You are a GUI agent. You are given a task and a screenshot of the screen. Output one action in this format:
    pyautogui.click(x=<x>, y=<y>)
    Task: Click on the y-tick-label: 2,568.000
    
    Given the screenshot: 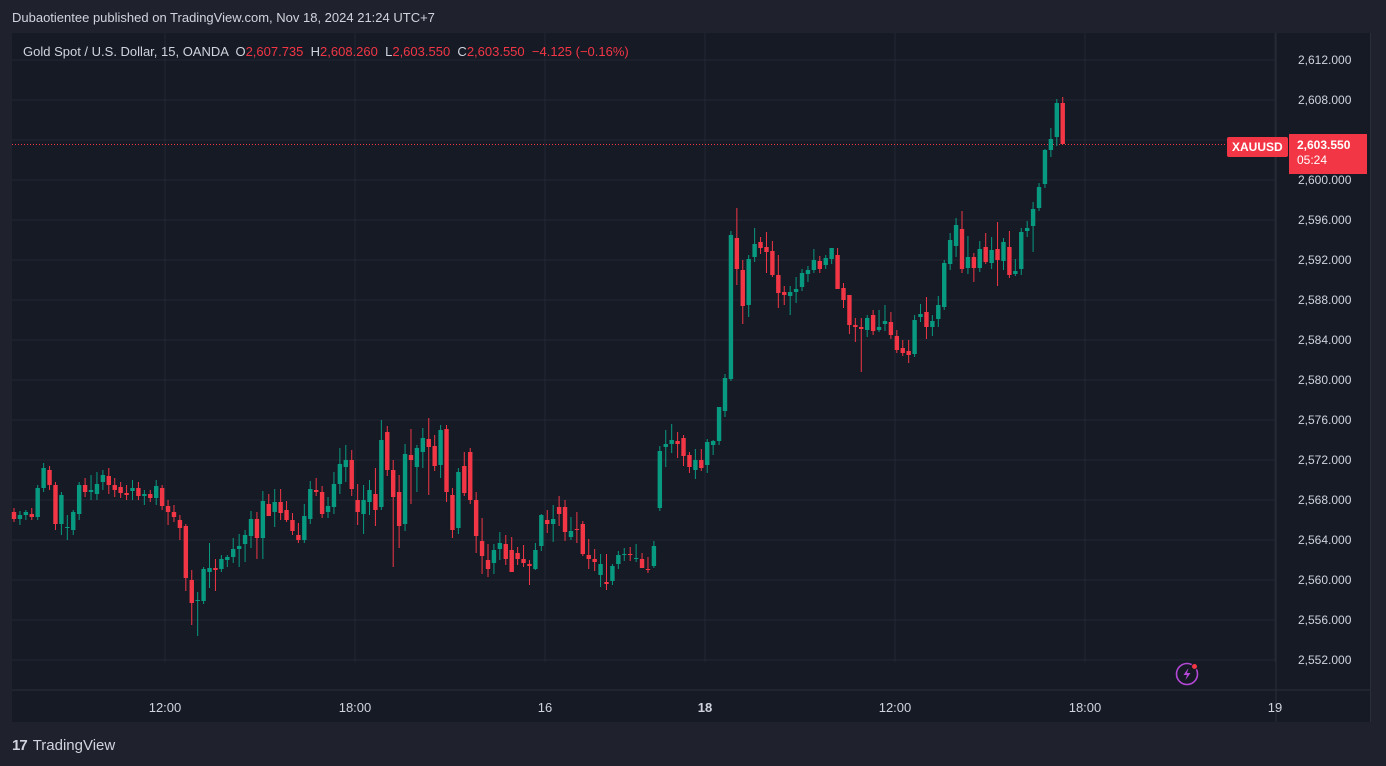 What is the action you would take?
    pyautogui.click(x=1325, y=500)
    